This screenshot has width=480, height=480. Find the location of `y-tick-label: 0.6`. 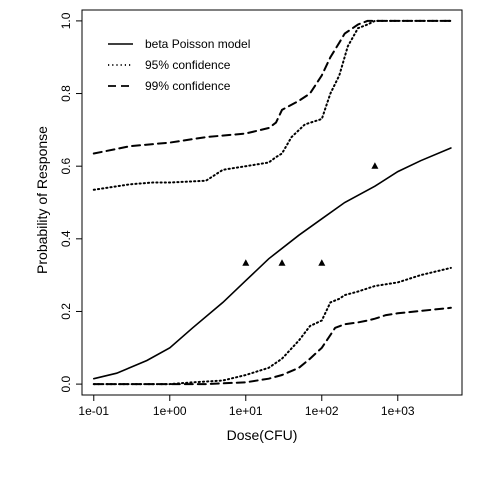

y-tick-label: 0.6 is located at coordinates (66, 166).